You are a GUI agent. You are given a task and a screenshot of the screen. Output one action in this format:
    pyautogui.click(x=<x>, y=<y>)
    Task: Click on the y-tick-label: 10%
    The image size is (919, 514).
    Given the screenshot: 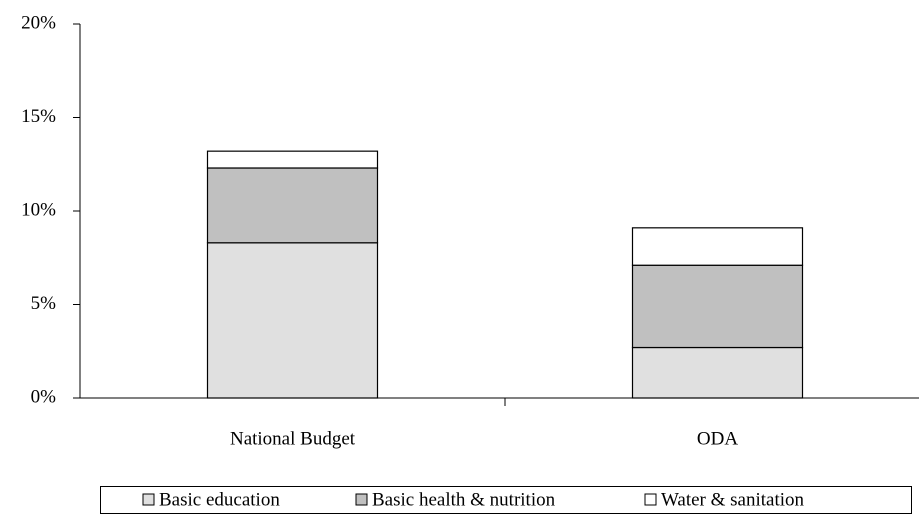 What is the action you would take?
    pyautogui.click(x=38, y=209)
    